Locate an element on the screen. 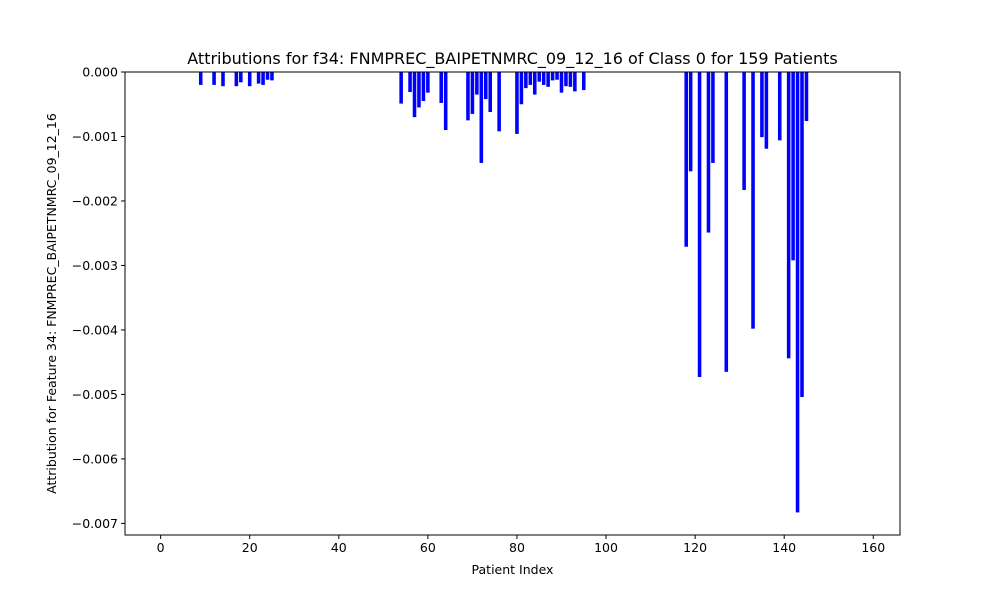 Image resolution: width=1000 pixels, height=600 pixels. y-tick-label: −0.005 is located at coordinates (95, 394).